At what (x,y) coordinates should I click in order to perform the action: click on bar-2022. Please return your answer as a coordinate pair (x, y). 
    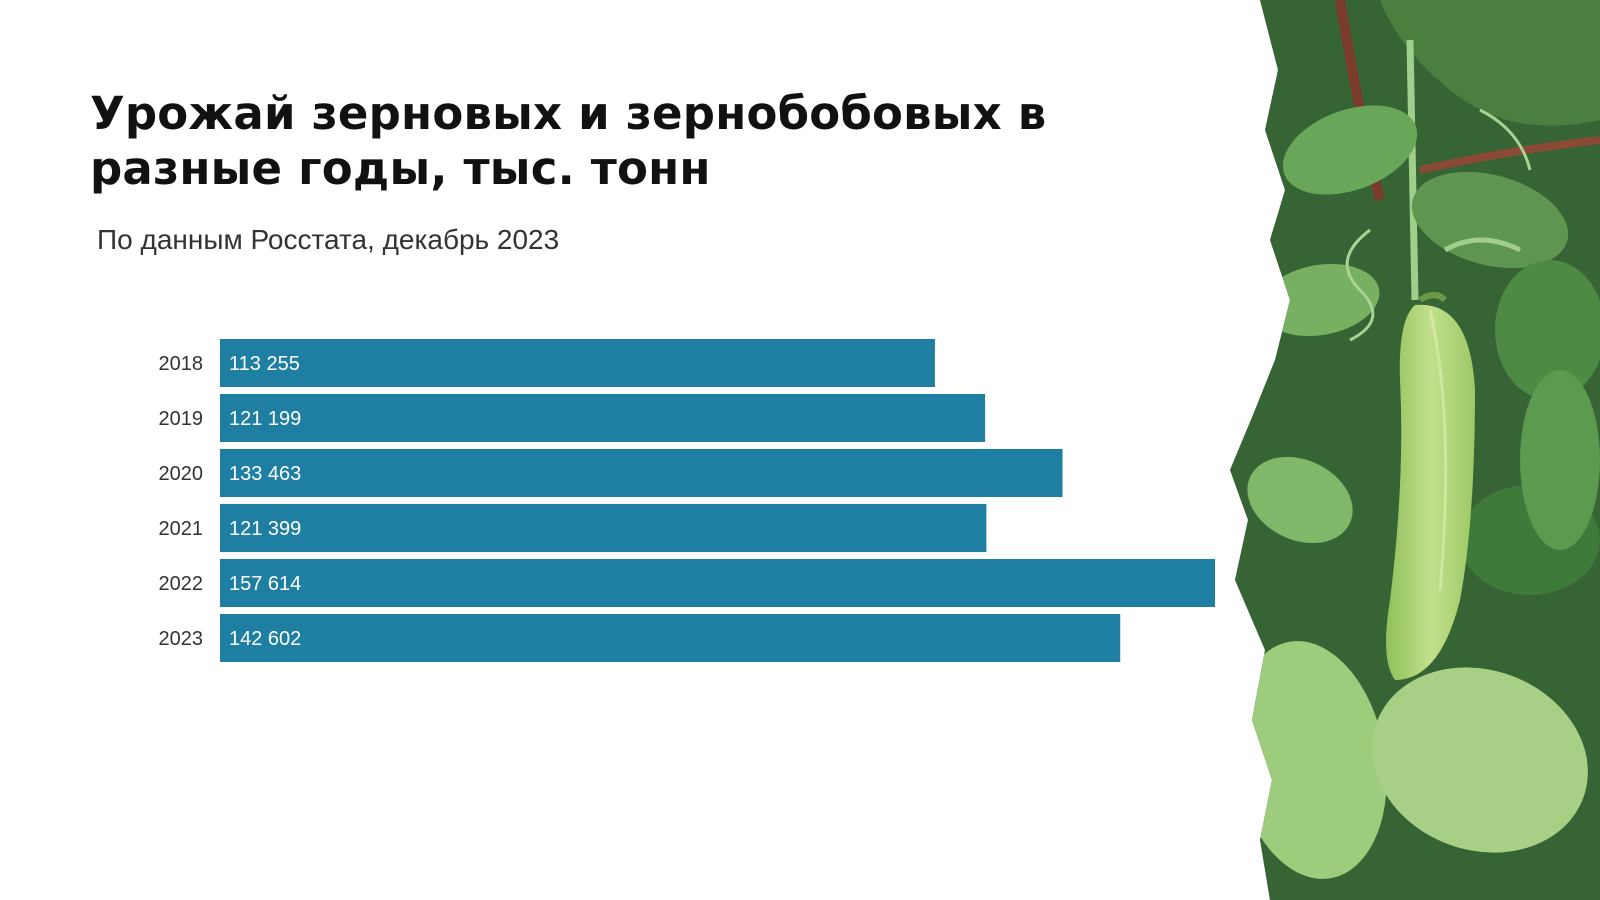
    Looking at the image, I should click on (717, 583).